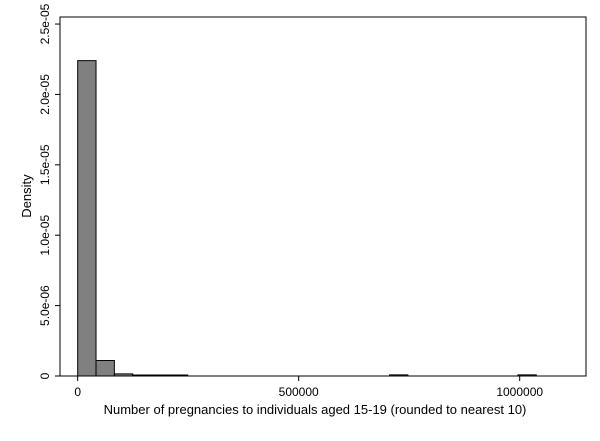  Describe the element at coordinates (49, 191) in the screenshot. I see `y-axis: 0 5.0e-06 1.0e-05 1.5e-05 2.0e-05 2.5e-05` at that location.